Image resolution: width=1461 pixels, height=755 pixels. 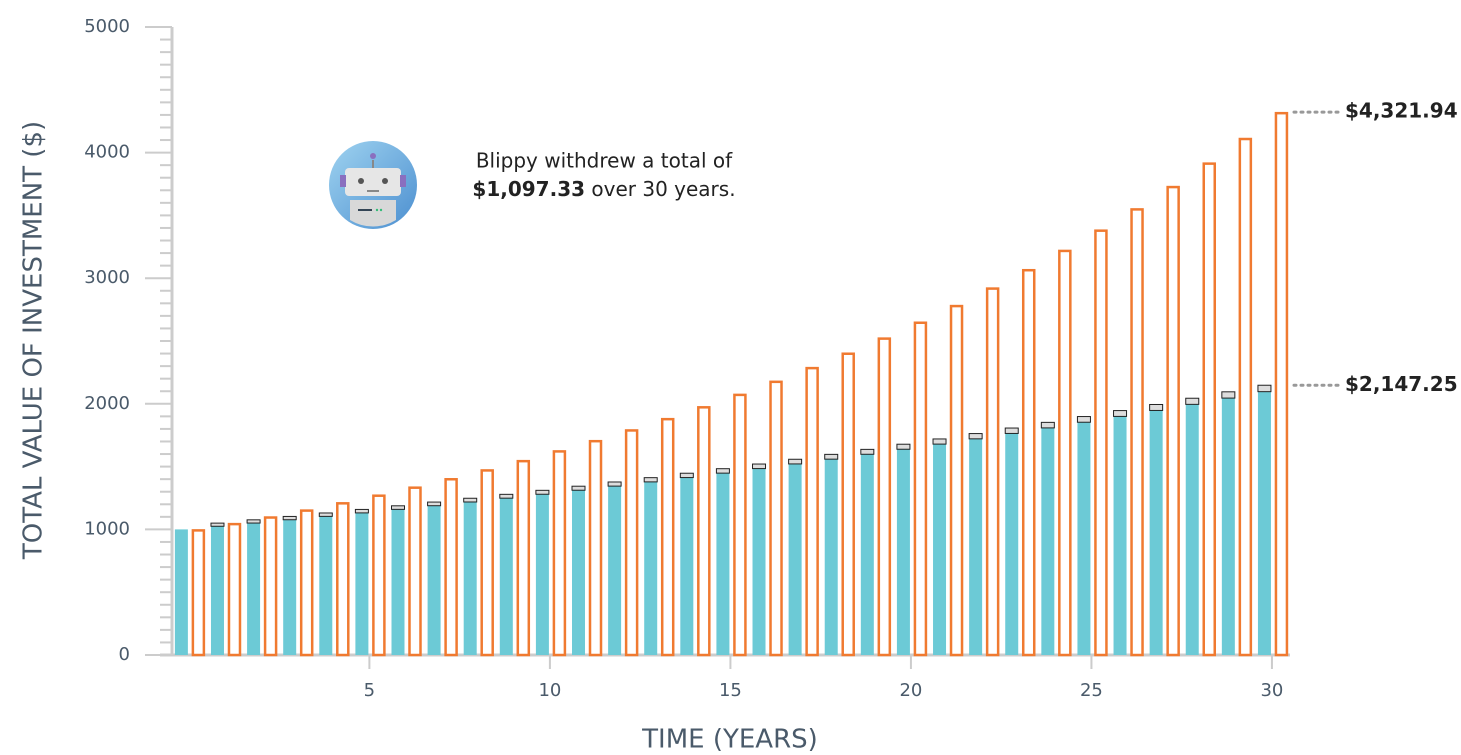 What do you see at coordinates (373, 185) in the screenshot?
I see `robot-icon` at bounding box center [373, 185].